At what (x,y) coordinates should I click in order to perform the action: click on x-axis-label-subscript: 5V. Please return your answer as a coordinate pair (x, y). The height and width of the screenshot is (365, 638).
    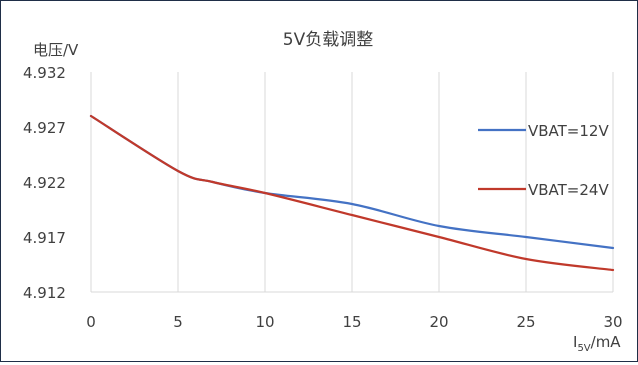
    Looking at the image, I should click on (583, 348).